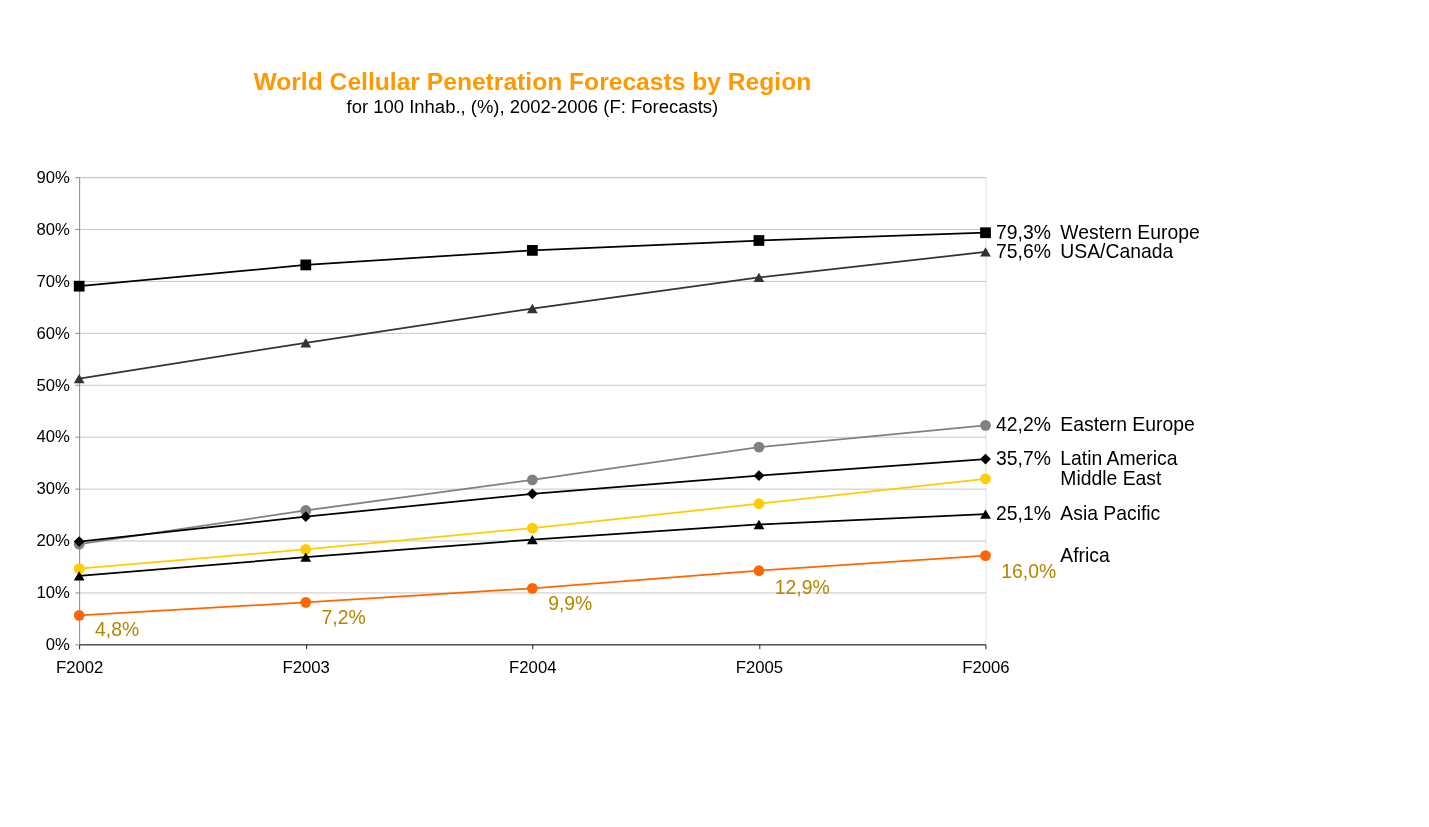  I want to click on chart-title: World Cellular Penetration Forecasts by Region, so click(532, 82).